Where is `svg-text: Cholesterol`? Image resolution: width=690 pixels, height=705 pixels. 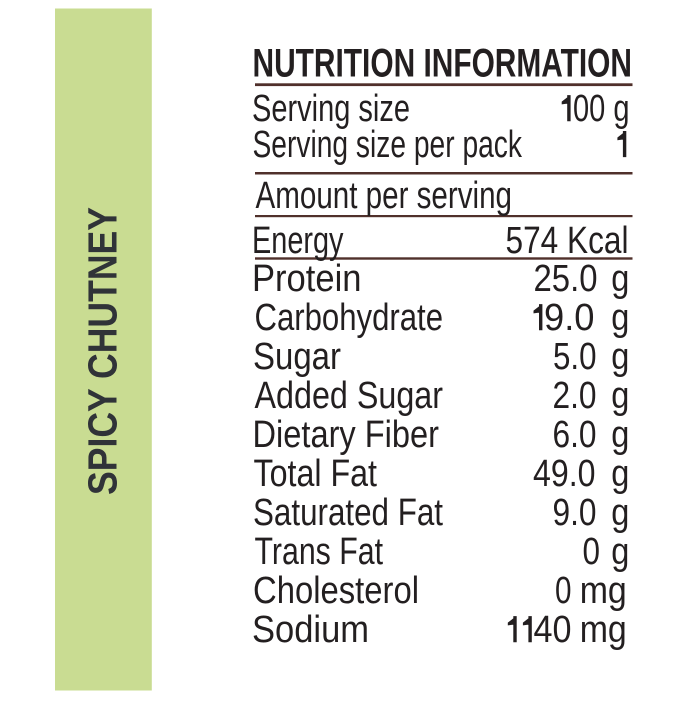
svg-text: Cholesterol is located at coordinates (336, 591).